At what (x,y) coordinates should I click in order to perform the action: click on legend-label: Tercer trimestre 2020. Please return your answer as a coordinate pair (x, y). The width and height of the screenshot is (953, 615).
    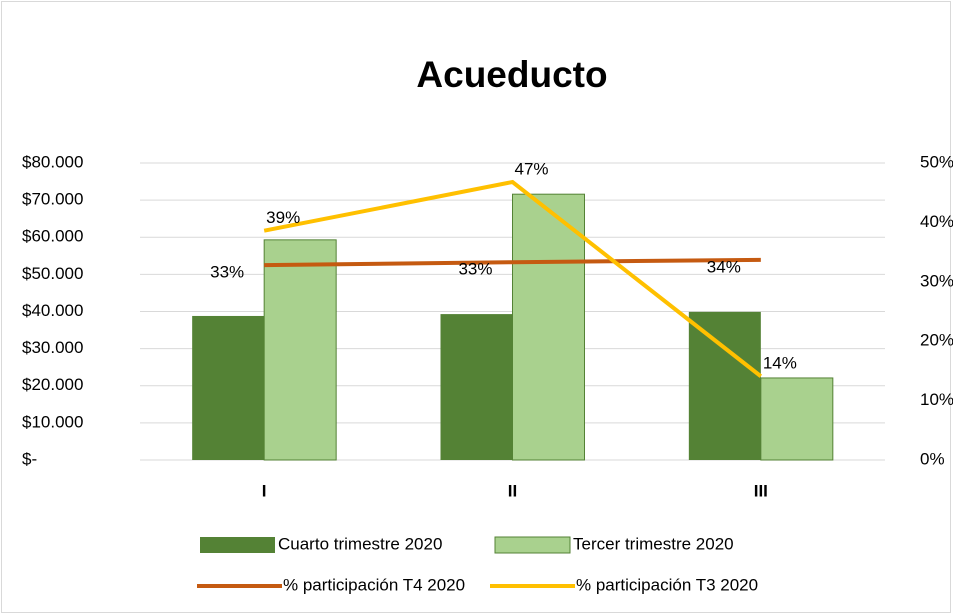
    Looking at the image, I should click on (653, 543).